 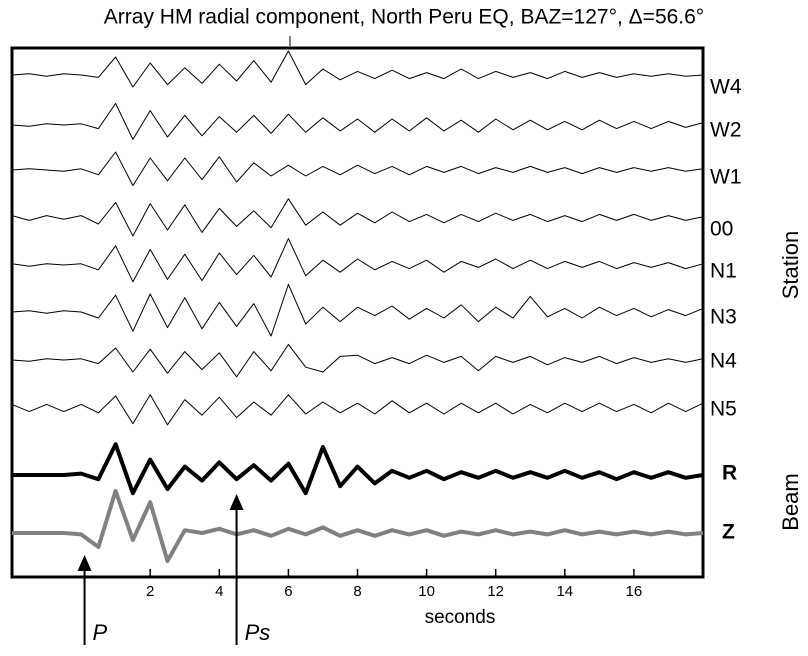 What do you see at coordinates (219, 591) in the screenshot?
I see `x-tick-label: 4` at bounding box center [219, 591].